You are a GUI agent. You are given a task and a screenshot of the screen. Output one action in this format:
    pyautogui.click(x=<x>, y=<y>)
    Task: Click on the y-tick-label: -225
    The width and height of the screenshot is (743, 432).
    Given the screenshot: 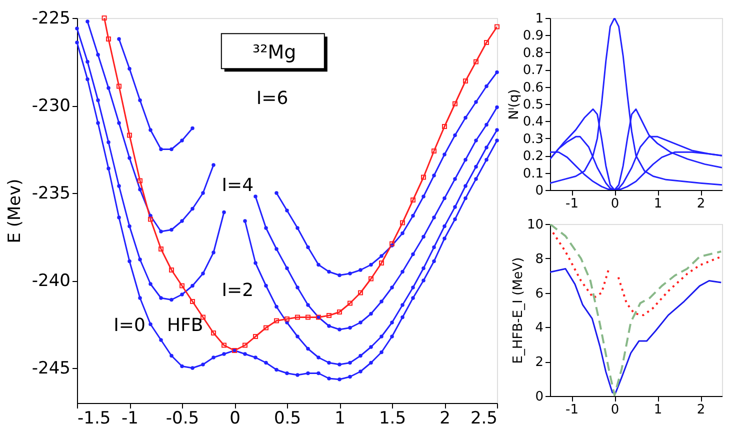 What is the action you would take?
    pyautogui.click(x=51, y=18)
    